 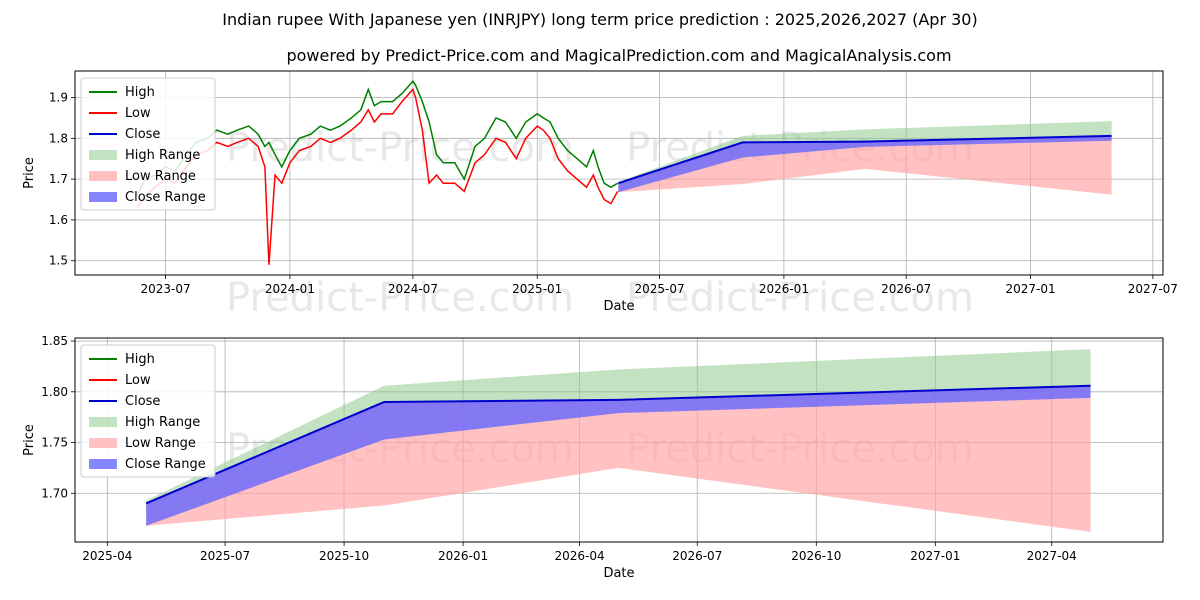 What do you see at coordinates (165, 289) in the screenshot?
I see `x-tick-label: 2023-07` at bounding box center [165, 289].